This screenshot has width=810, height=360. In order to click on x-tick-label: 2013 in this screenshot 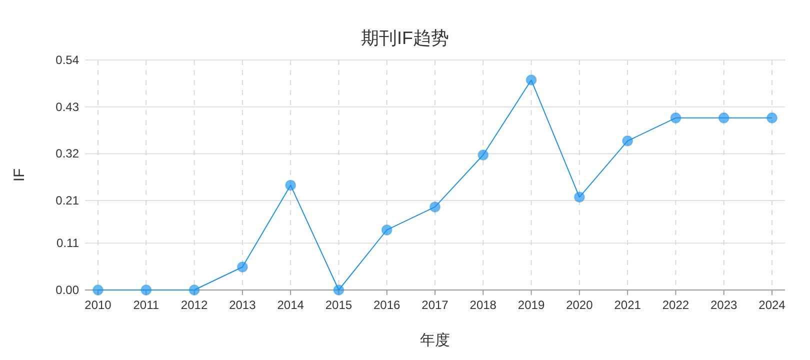, I will do `click(242, 305)`.